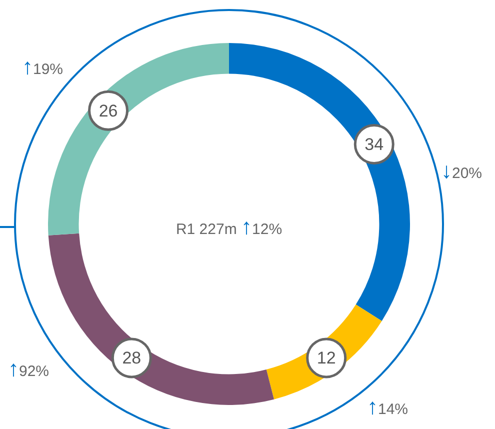 This screenshot has height=429, width=495. I want to click on text: ↑14%, so click(387, 406).